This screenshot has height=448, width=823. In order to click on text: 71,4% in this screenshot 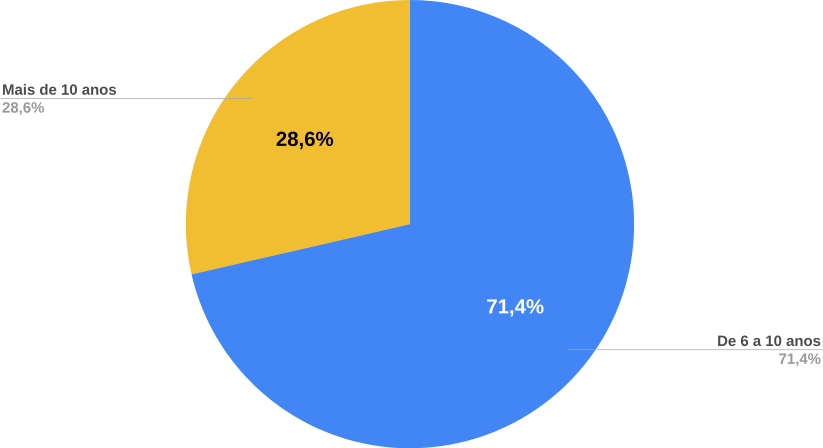, I will do `click(800, 359)`.